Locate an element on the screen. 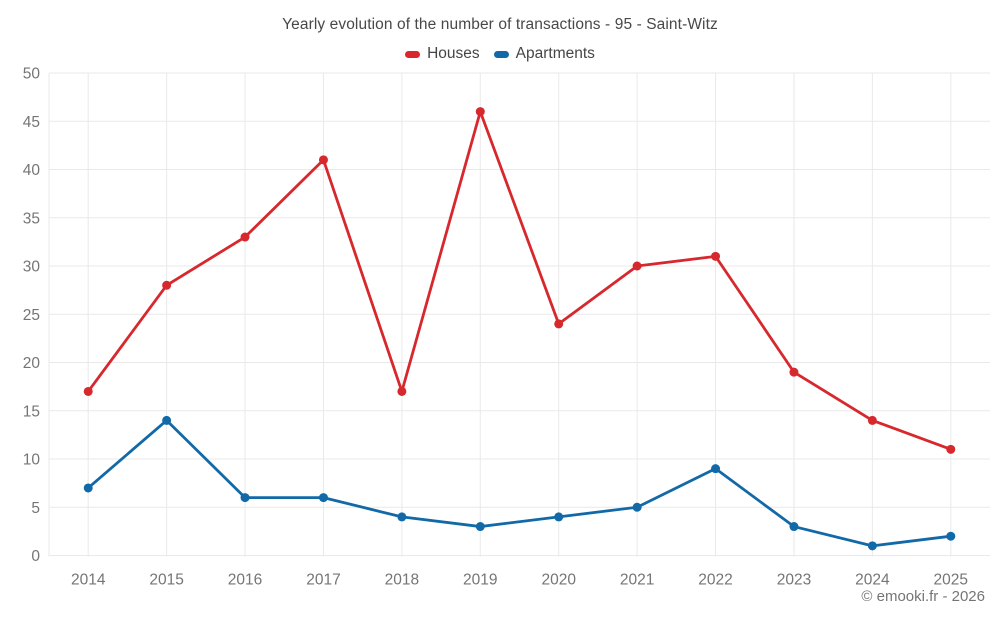 This screenshot has height=625, width=1000. houses-point-2022 is located at coordinates (716, 256).